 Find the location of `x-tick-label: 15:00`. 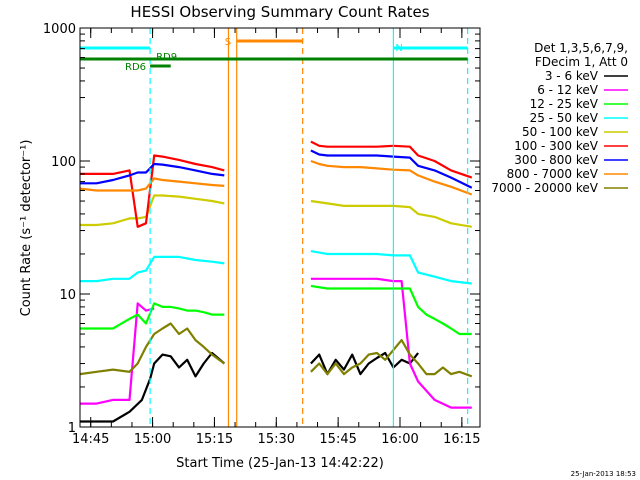

x-tick-label: 15:00 is located at coordinates (152, 439).